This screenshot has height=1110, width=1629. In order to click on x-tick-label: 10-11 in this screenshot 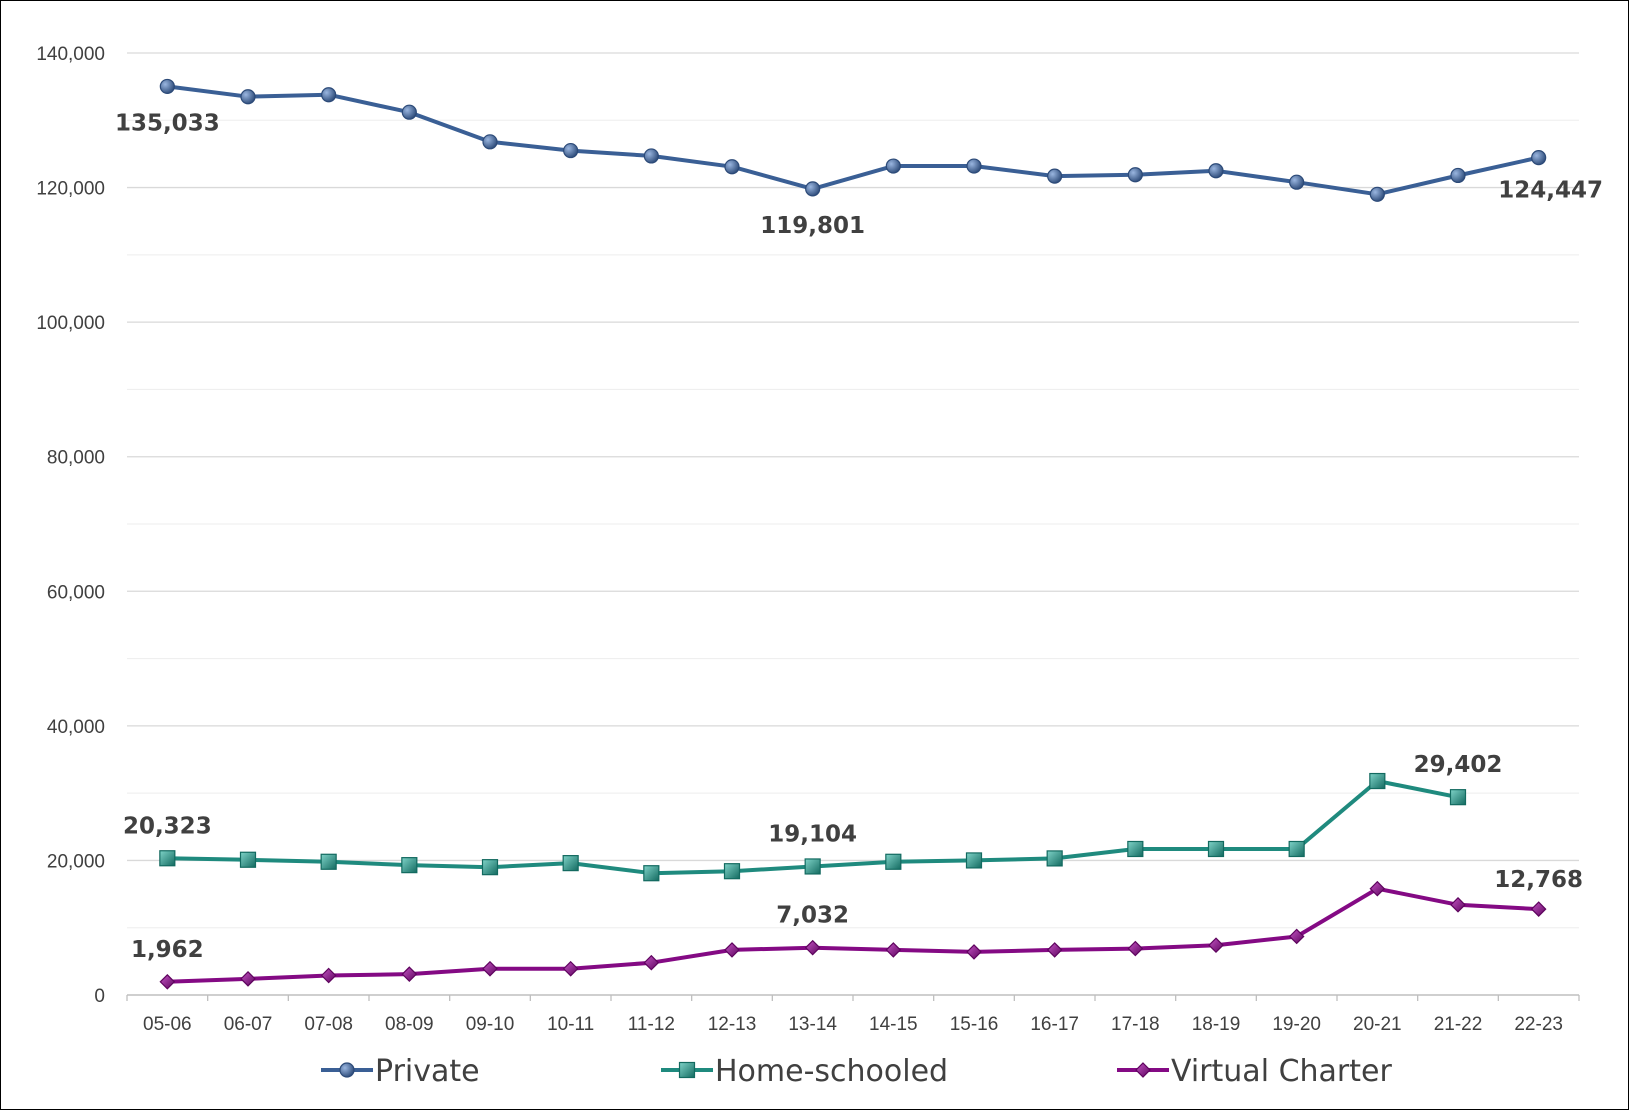, I will do `click(570, 1024)`.